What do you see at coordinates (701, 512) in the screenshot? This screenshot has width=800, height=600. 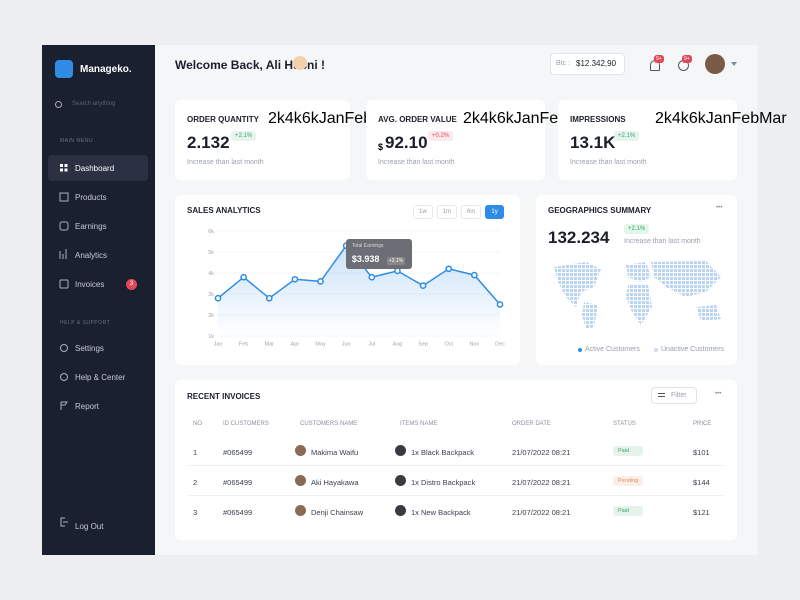 I see `table-cell: $121` at bounding box center [701, 512].